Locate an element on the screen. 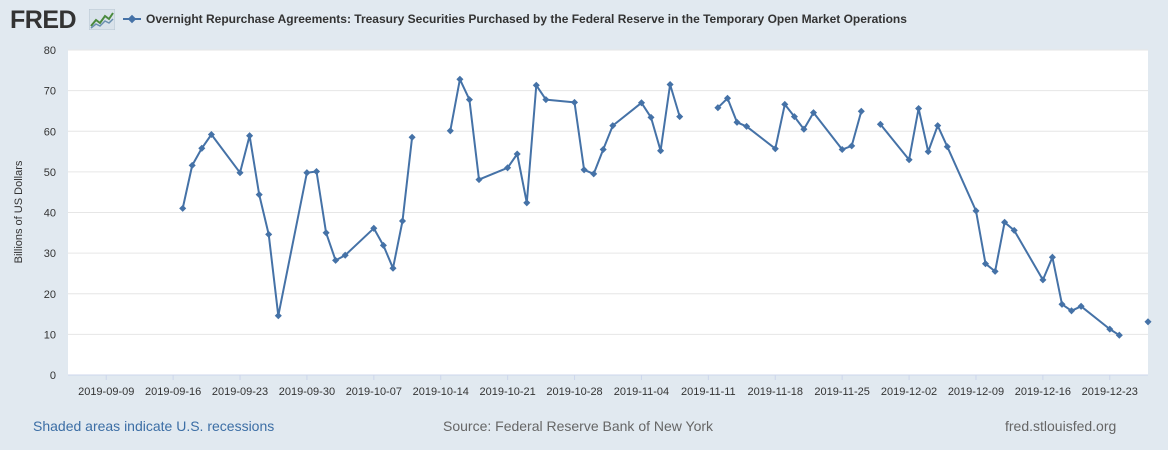  x-tick-label: 2019-12-16 is located at coordinates (1043, 392).